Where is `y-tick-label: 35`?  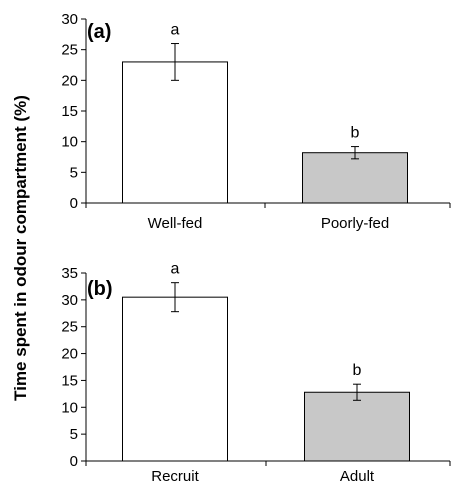
y-tick-label: 35 is located at coordinates (69, 273).